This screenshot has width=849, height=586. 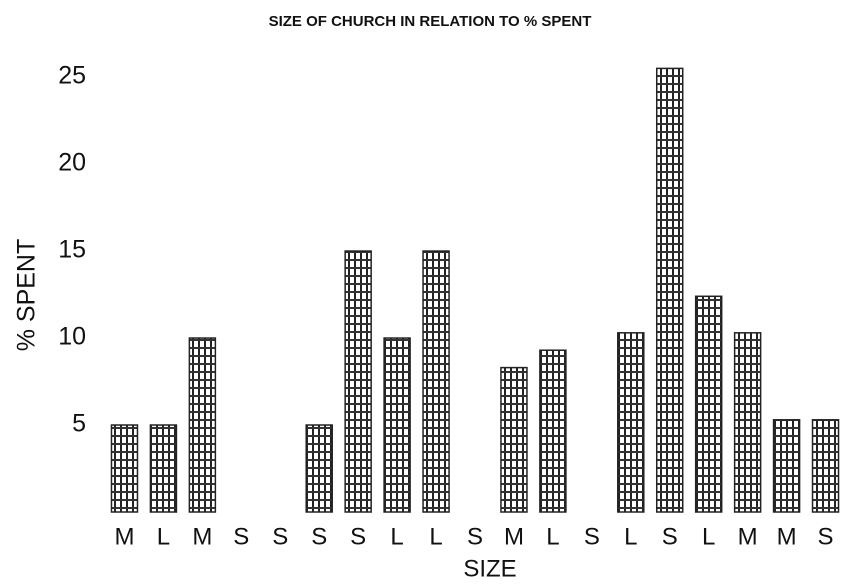 I want to click on x-axis-label: SIZE, so click(x=489, y=568).